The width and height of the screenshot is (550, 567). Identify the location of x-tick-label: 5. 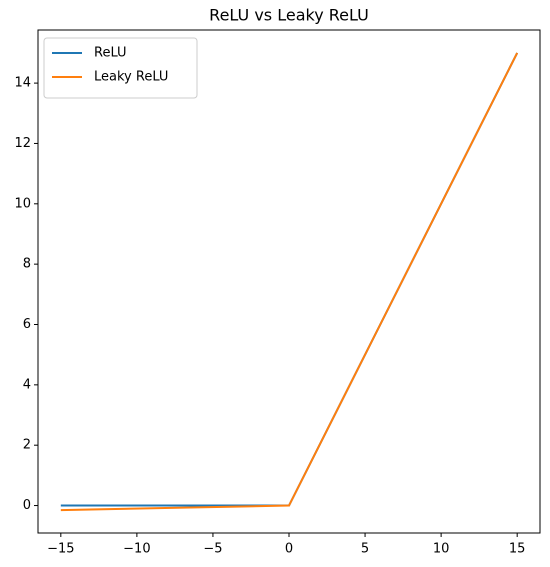
(365, 549).